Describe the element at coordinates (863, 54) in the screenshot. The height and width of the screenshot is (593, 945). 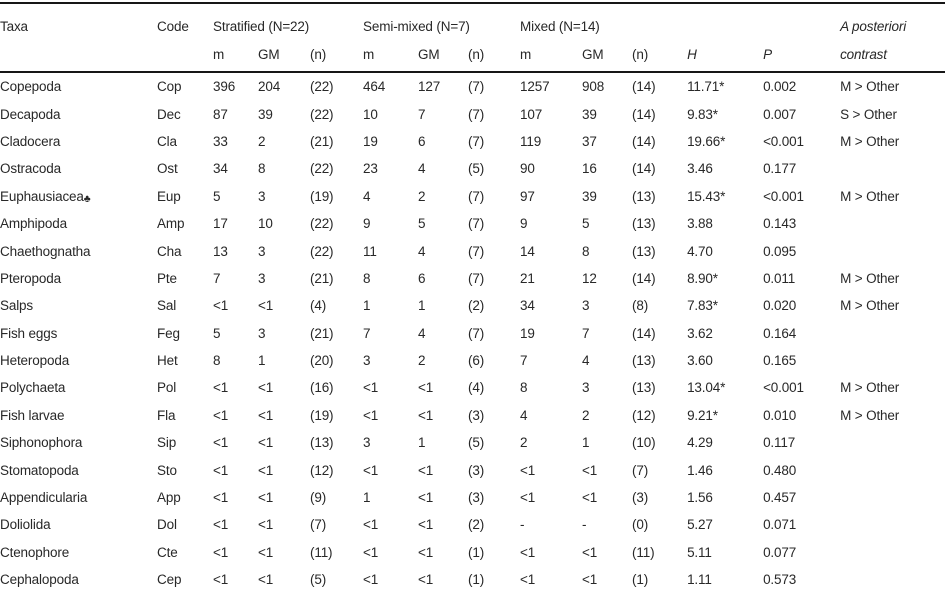
I see `header-contrast-line2: contrast` at that location.